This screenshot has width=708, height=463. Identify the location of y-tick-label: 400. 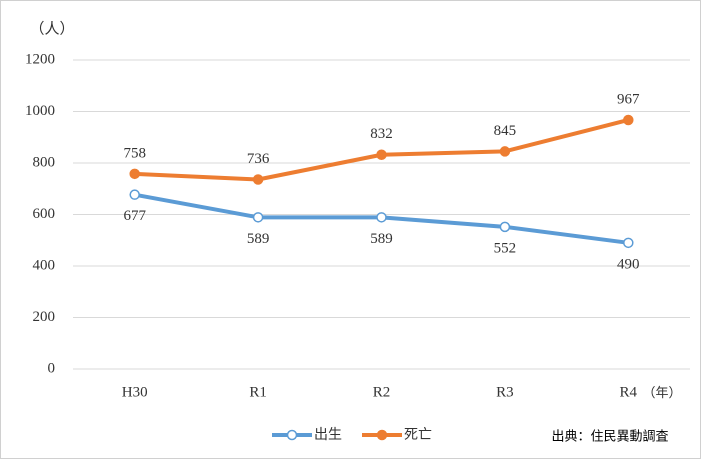
(44, 265).